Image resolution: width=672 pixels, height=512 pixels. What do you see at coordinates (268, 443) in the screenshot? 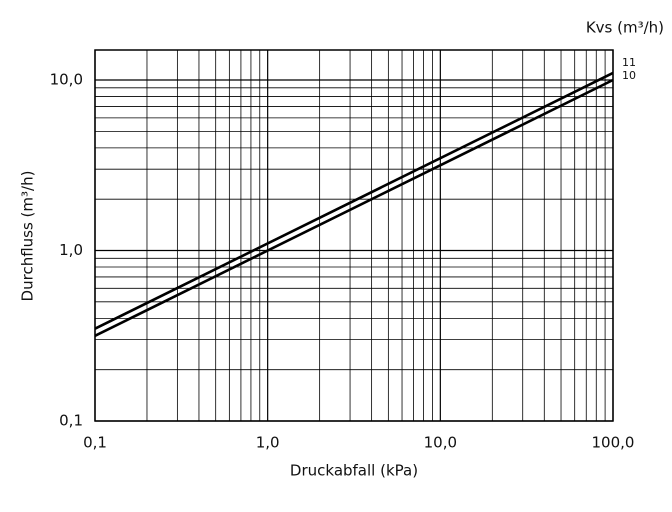
I see `x-tick-label: 1,0` at bounding box center [268, 443].